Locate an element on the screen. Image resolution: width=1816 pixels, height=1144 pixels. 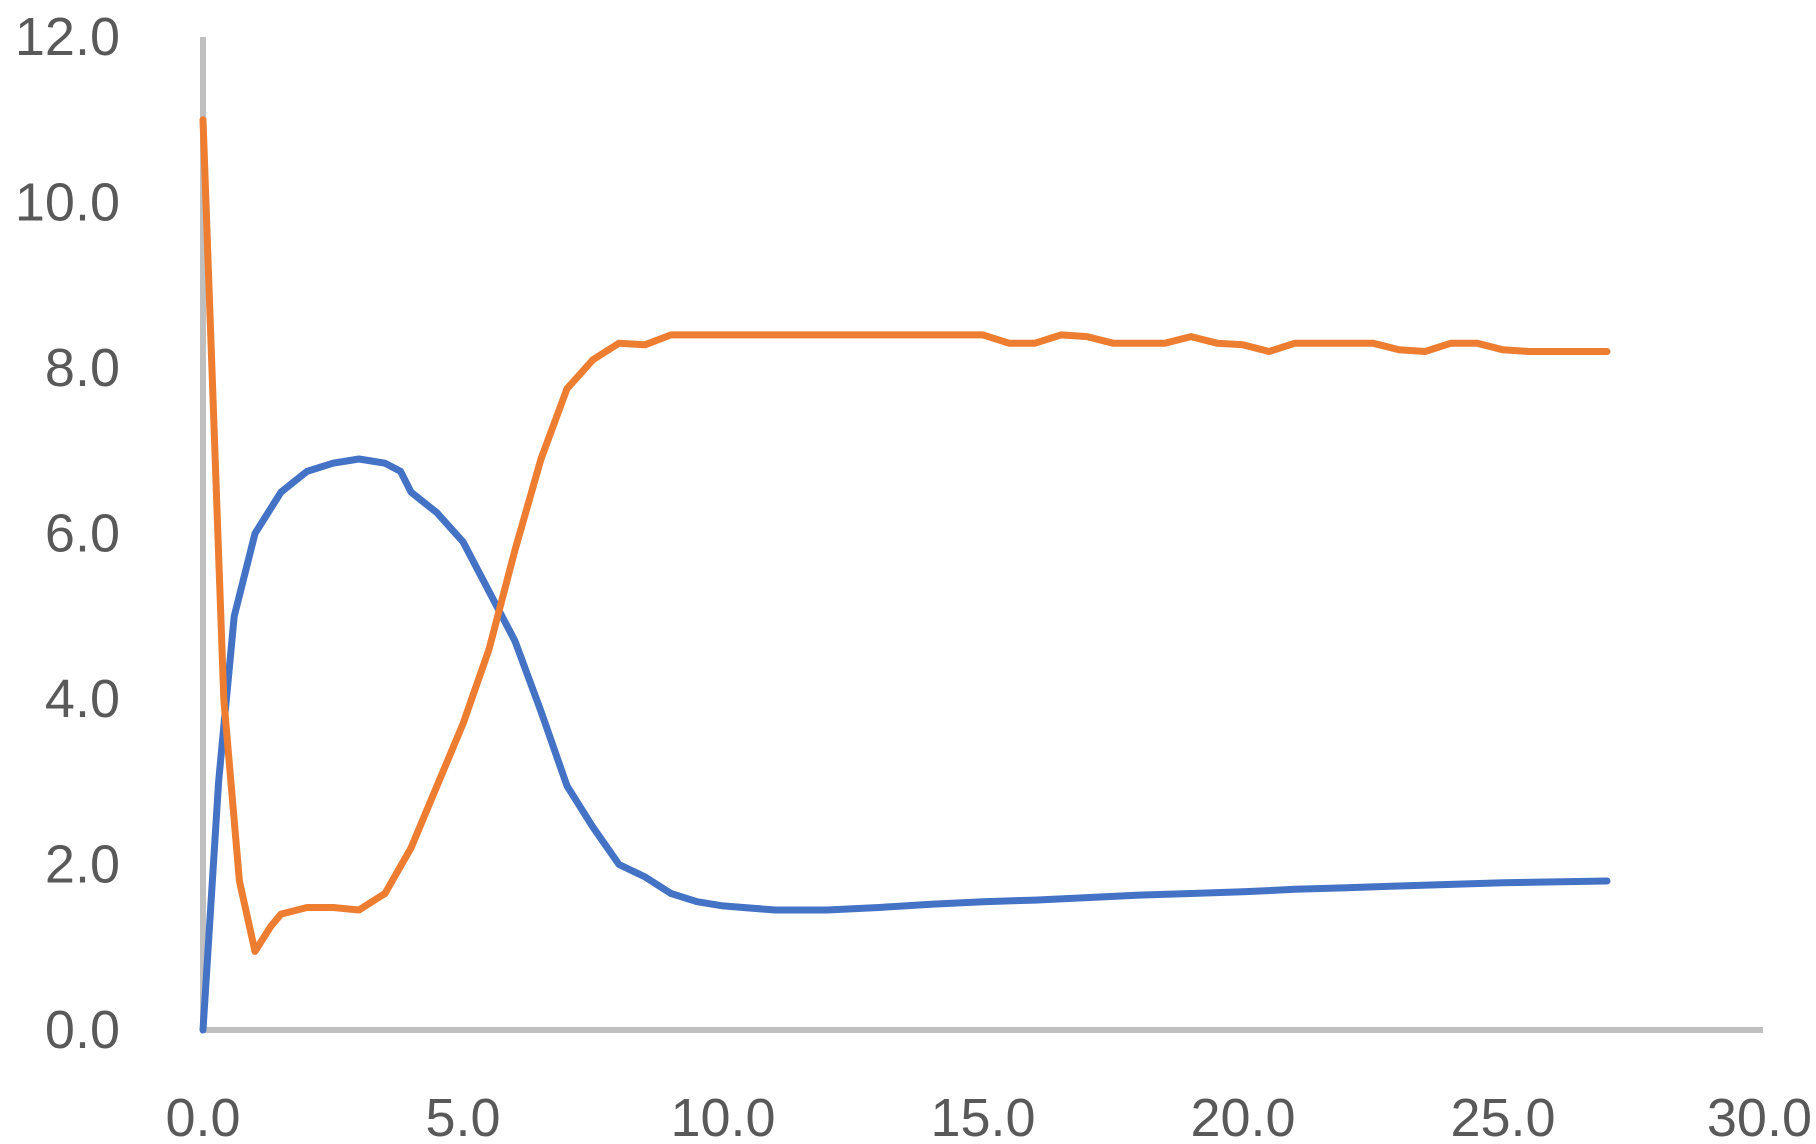
y-tick-label: 10.0 is located at coordinates (67, 203).